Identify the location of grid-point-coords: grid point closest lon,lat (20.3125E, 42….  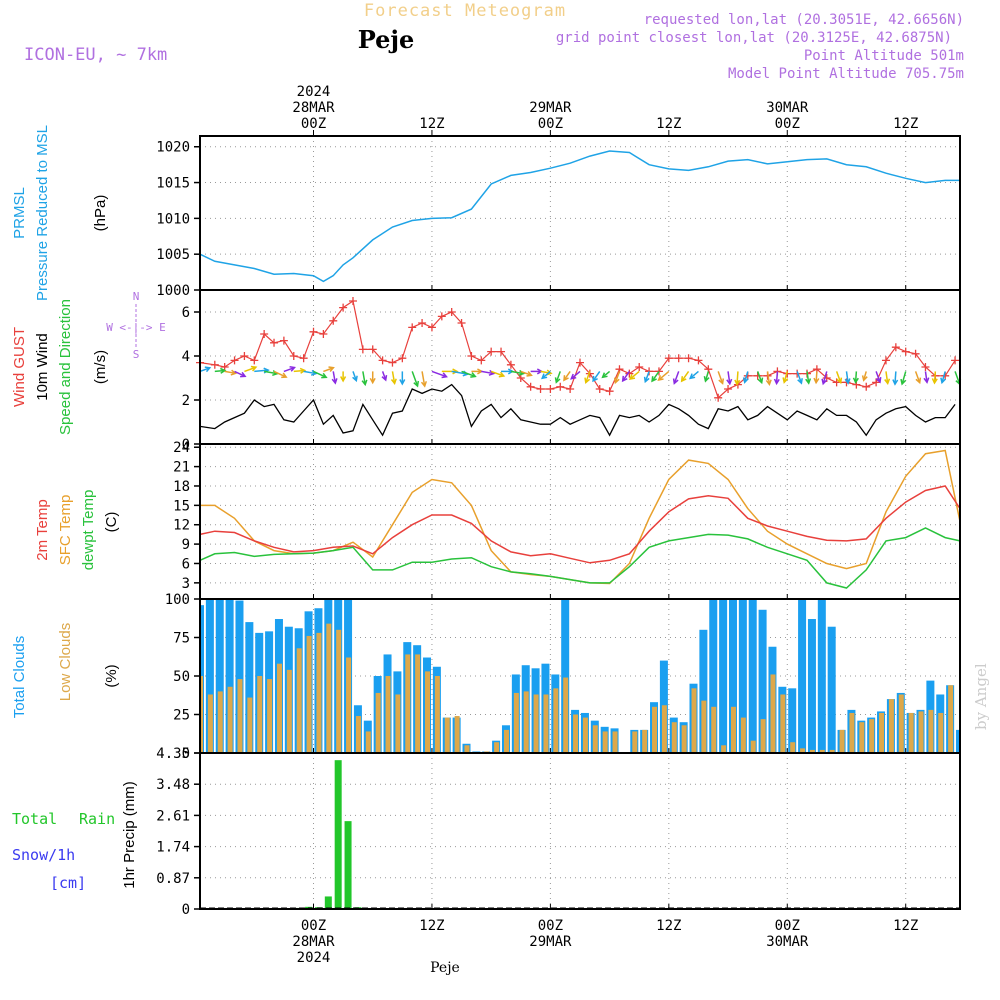
(754, 38).